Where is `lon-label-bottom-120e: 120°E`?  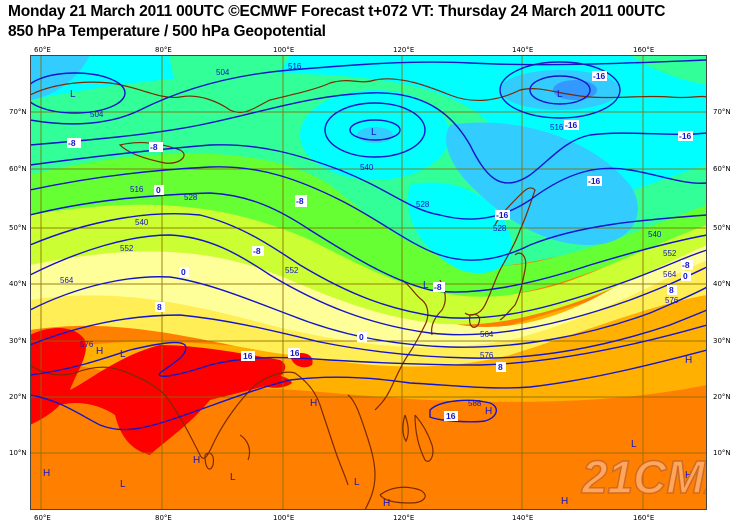 lon-label-bottom-120e: 120°E is located at coordinates (404, 518).